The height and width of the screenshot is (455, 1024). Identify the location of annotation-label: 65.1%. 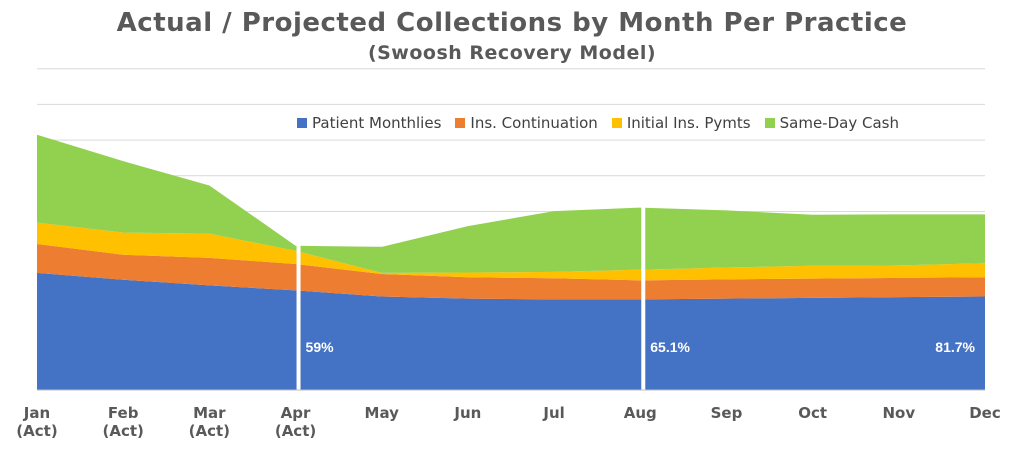
(670, 347).